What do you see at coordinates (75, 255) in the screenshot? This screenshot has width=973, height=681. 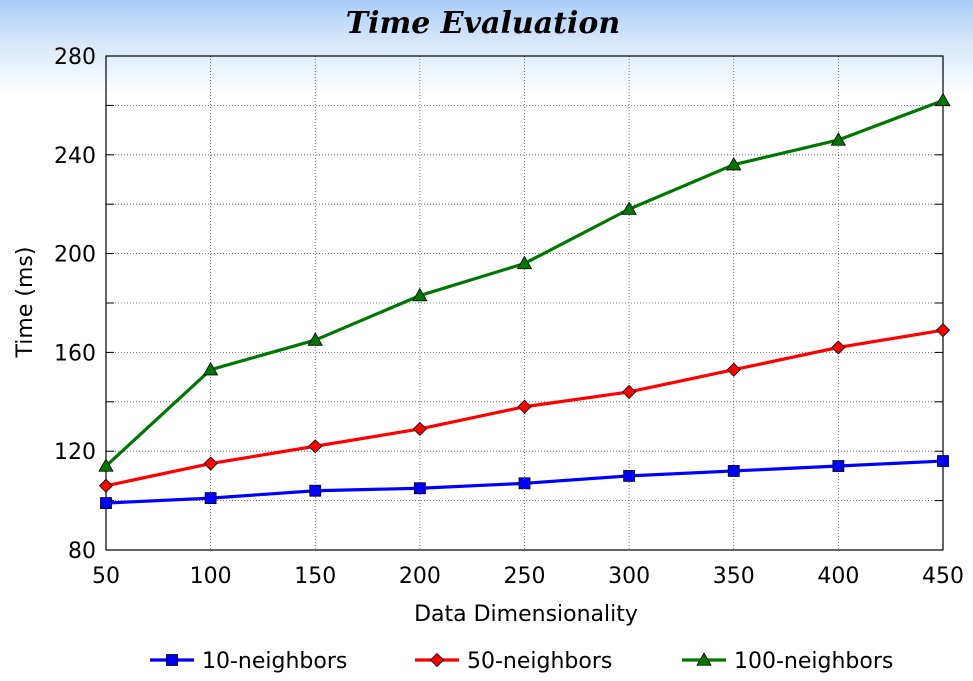 I see `y-tick-label: 200` at bounding box center [75, 255].